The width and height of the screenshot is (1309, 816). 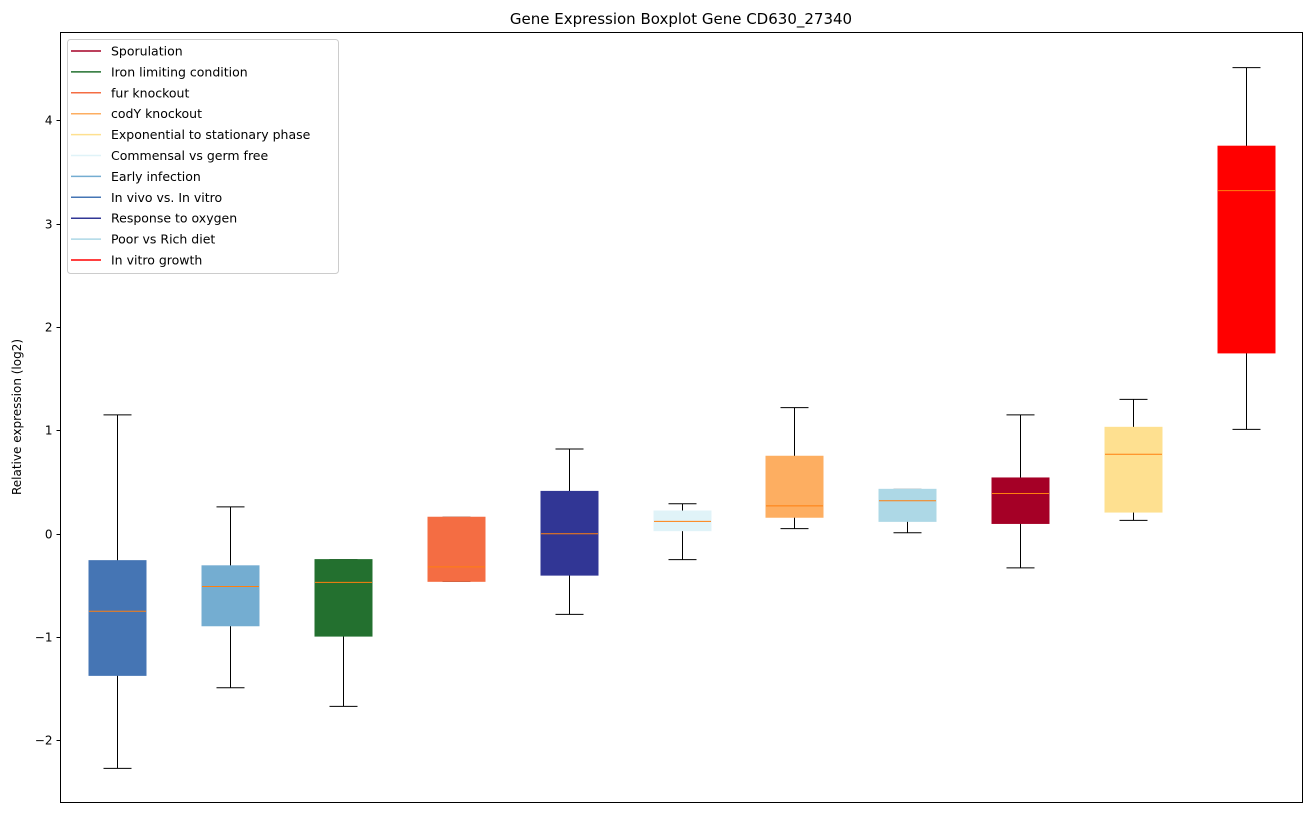 What do you see at coordinates (179, 71) in the screenshot?
I see `legend-label: Iron limiting condition` at bounding box center [179, 71].